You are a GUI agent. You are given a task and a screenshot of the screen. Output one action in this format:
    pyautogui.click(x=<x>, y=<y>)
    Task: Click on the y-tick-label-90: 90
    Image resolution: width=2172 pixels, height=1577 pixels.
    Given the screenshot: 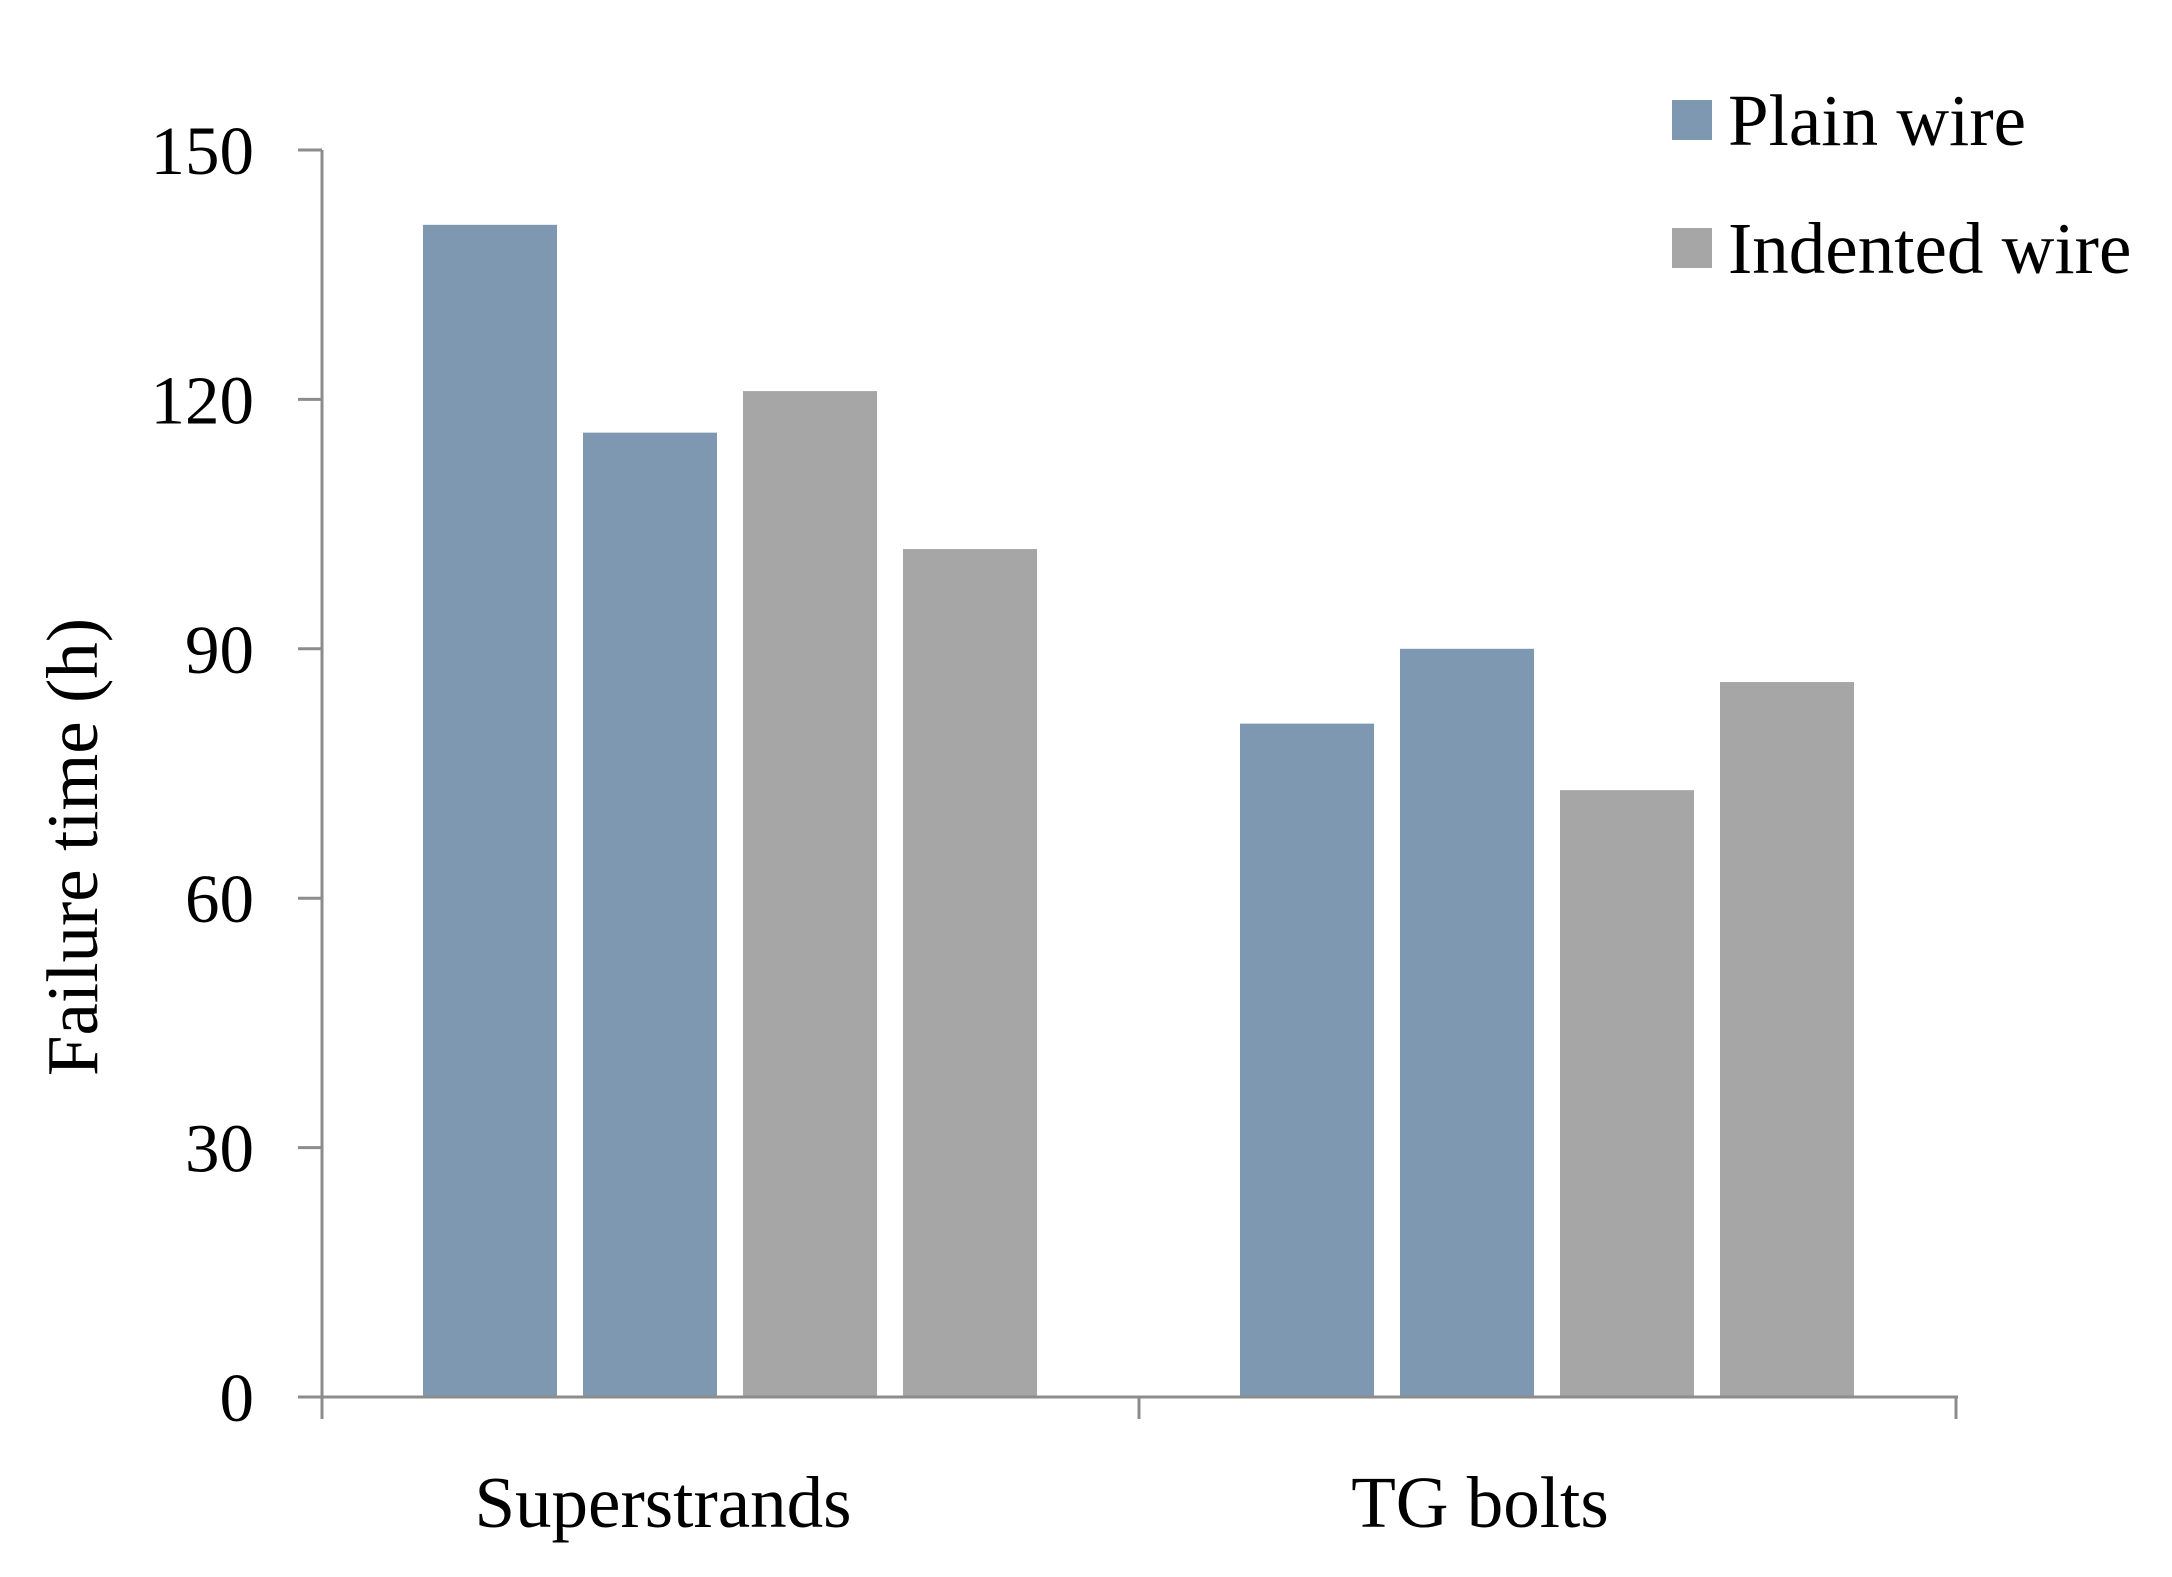 What is the action you would take?
    pyautogui.click(x=219, y=650)
    